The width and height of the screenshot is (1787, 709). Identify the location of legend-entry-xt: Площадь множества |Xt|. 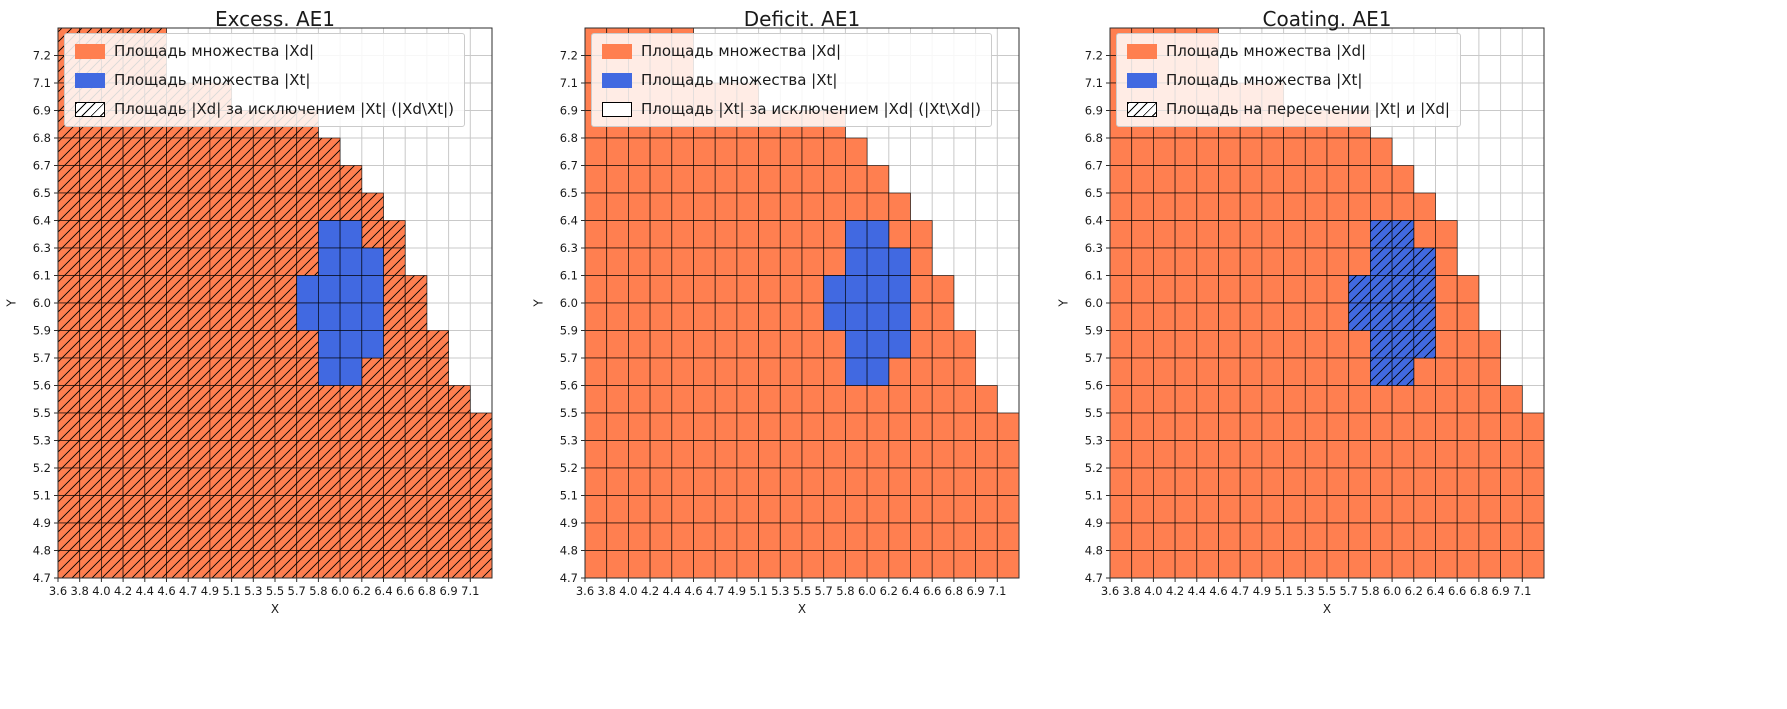
(264, 80).